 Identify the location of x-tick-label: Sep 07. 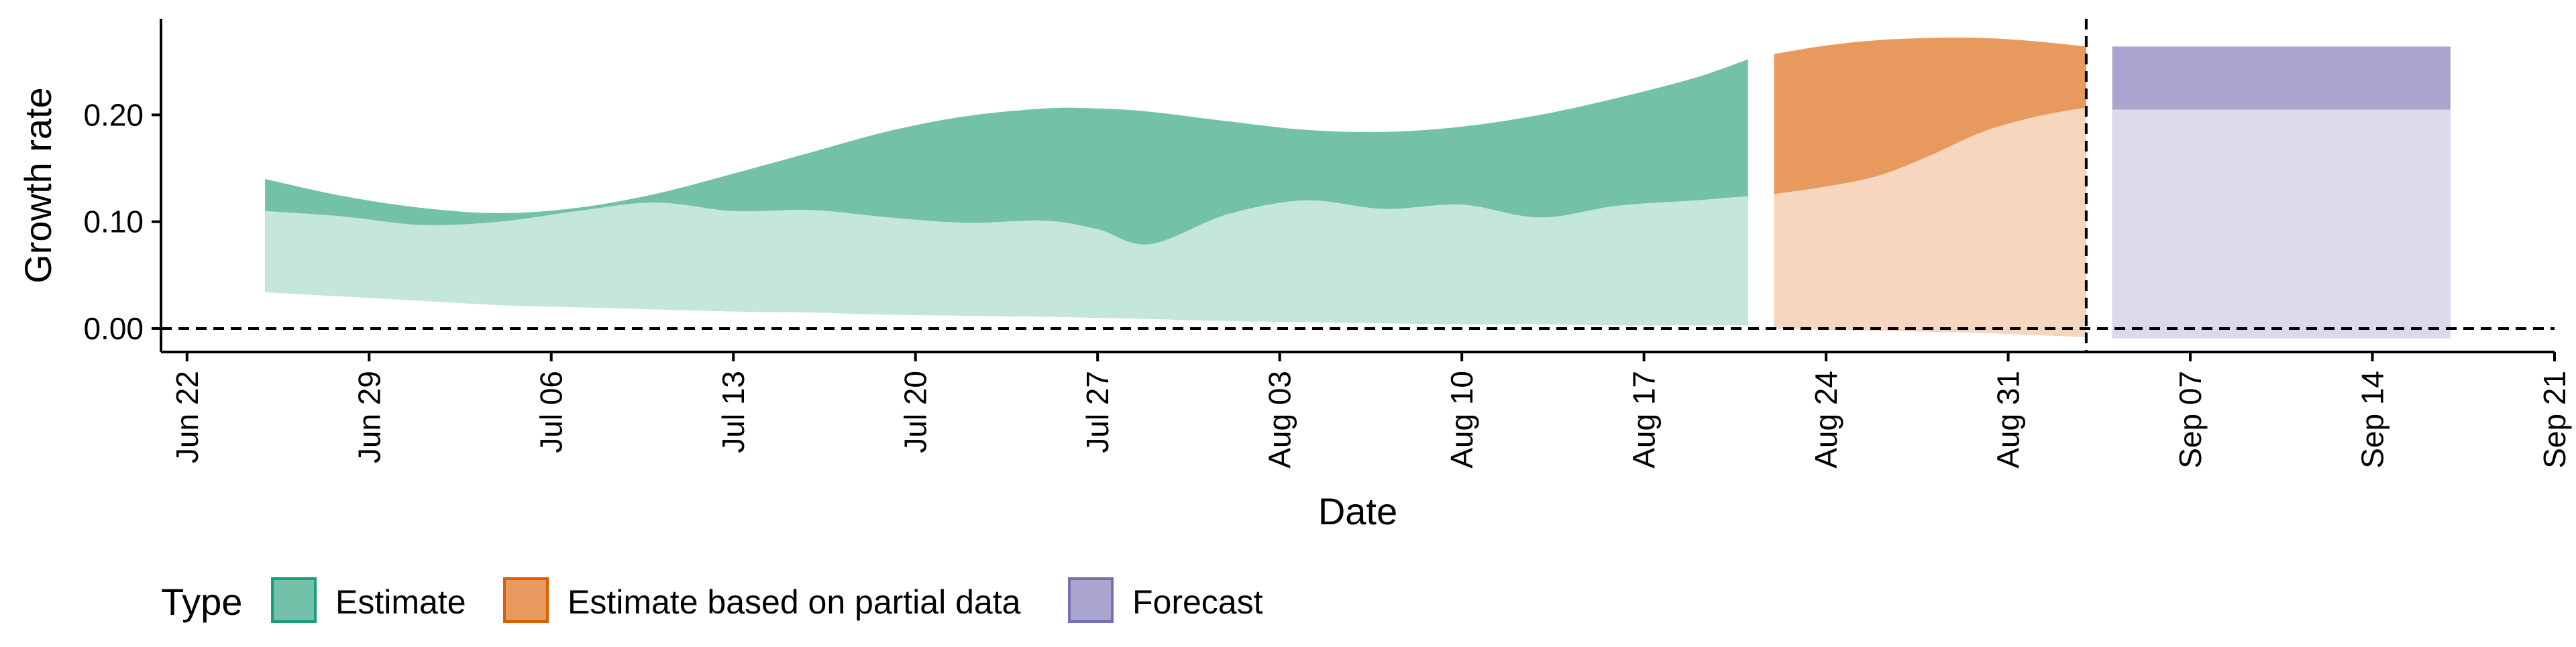
(2190, 420).